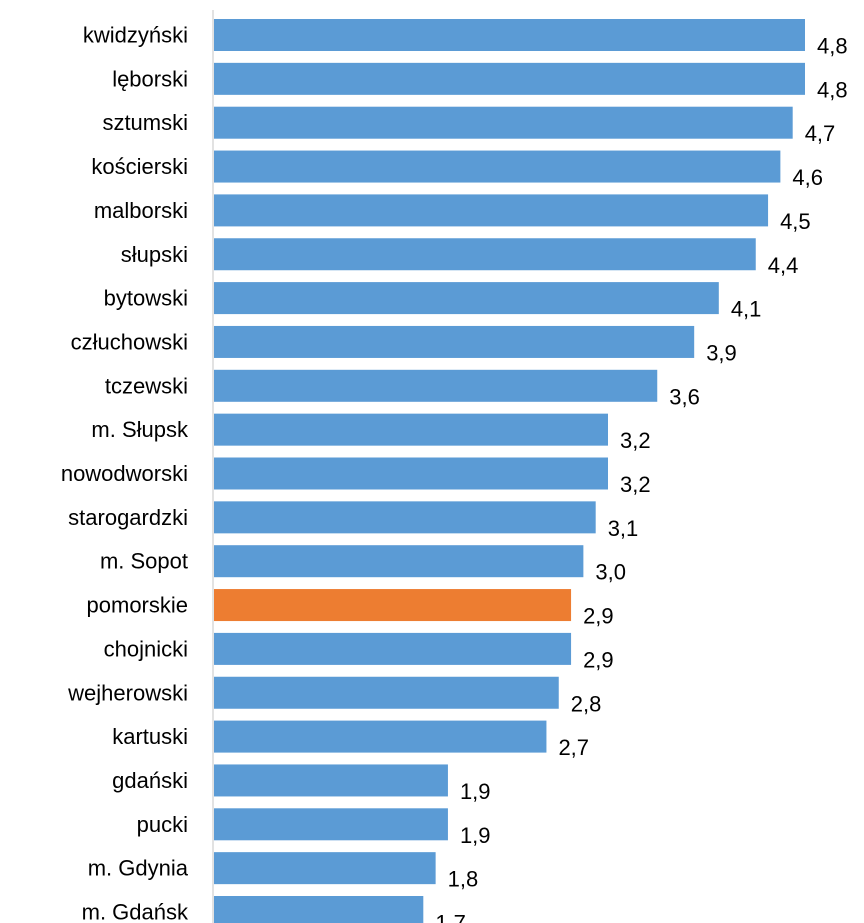 This screenshot has width=864, height=923. What do you see at coordinates (319, 909) in the screenshot?
I see `bar-m-gdansk` at bounding box center [319, 909].